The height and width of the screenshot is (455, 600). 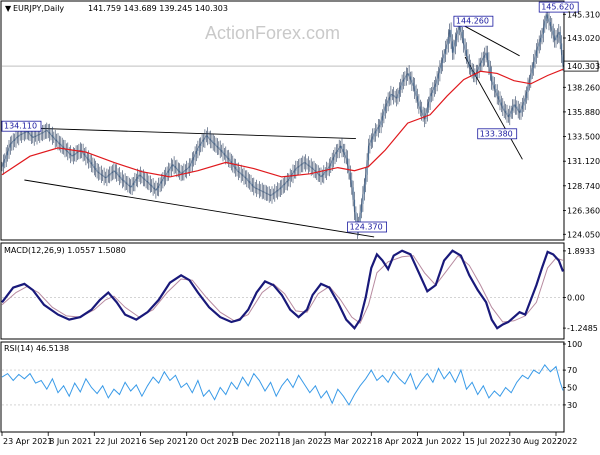 What do you see at coordinates (576, 297) in the screenshot?
I see `macd-y-tick-label: 0.00` at bounding box center [576, 297].